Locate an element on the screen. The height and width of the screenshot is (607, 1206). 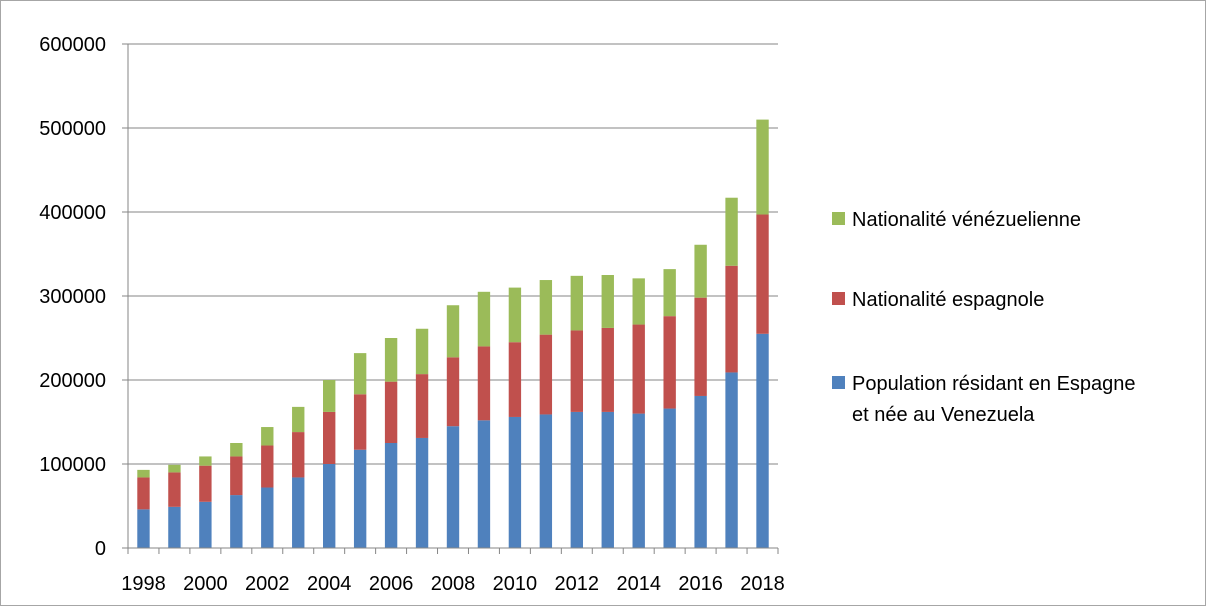
bar-segment-nationalit-espagnole-1998 is located at coordinates (143, 493).